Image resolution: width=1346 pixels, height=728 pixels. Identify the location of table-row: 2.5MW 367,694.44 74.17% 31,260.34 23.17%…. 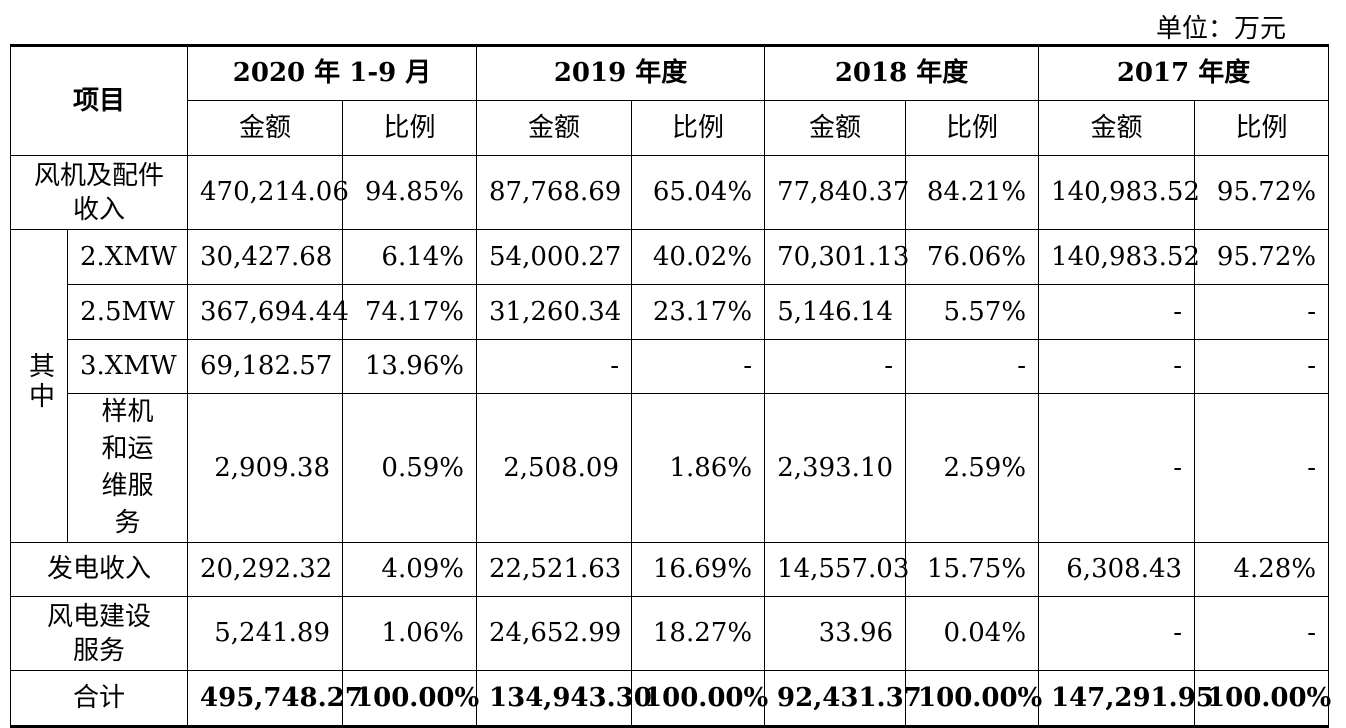
(670, 312).